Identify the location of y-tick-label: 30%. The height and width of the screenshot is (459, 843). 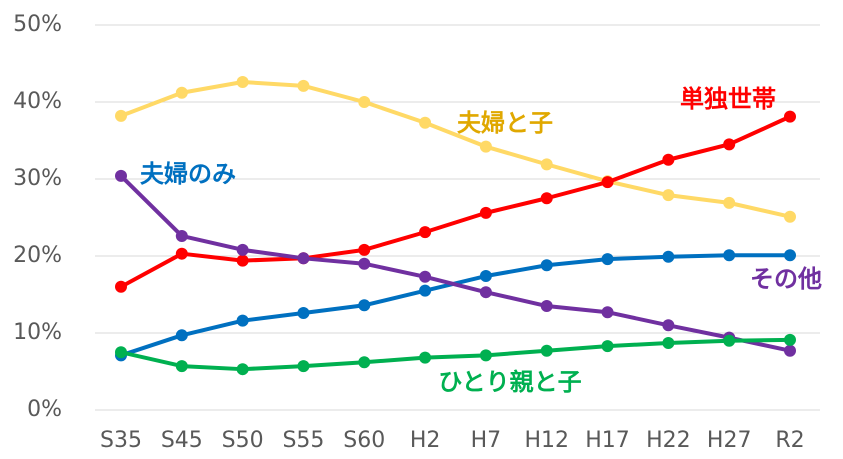
(37, 178).